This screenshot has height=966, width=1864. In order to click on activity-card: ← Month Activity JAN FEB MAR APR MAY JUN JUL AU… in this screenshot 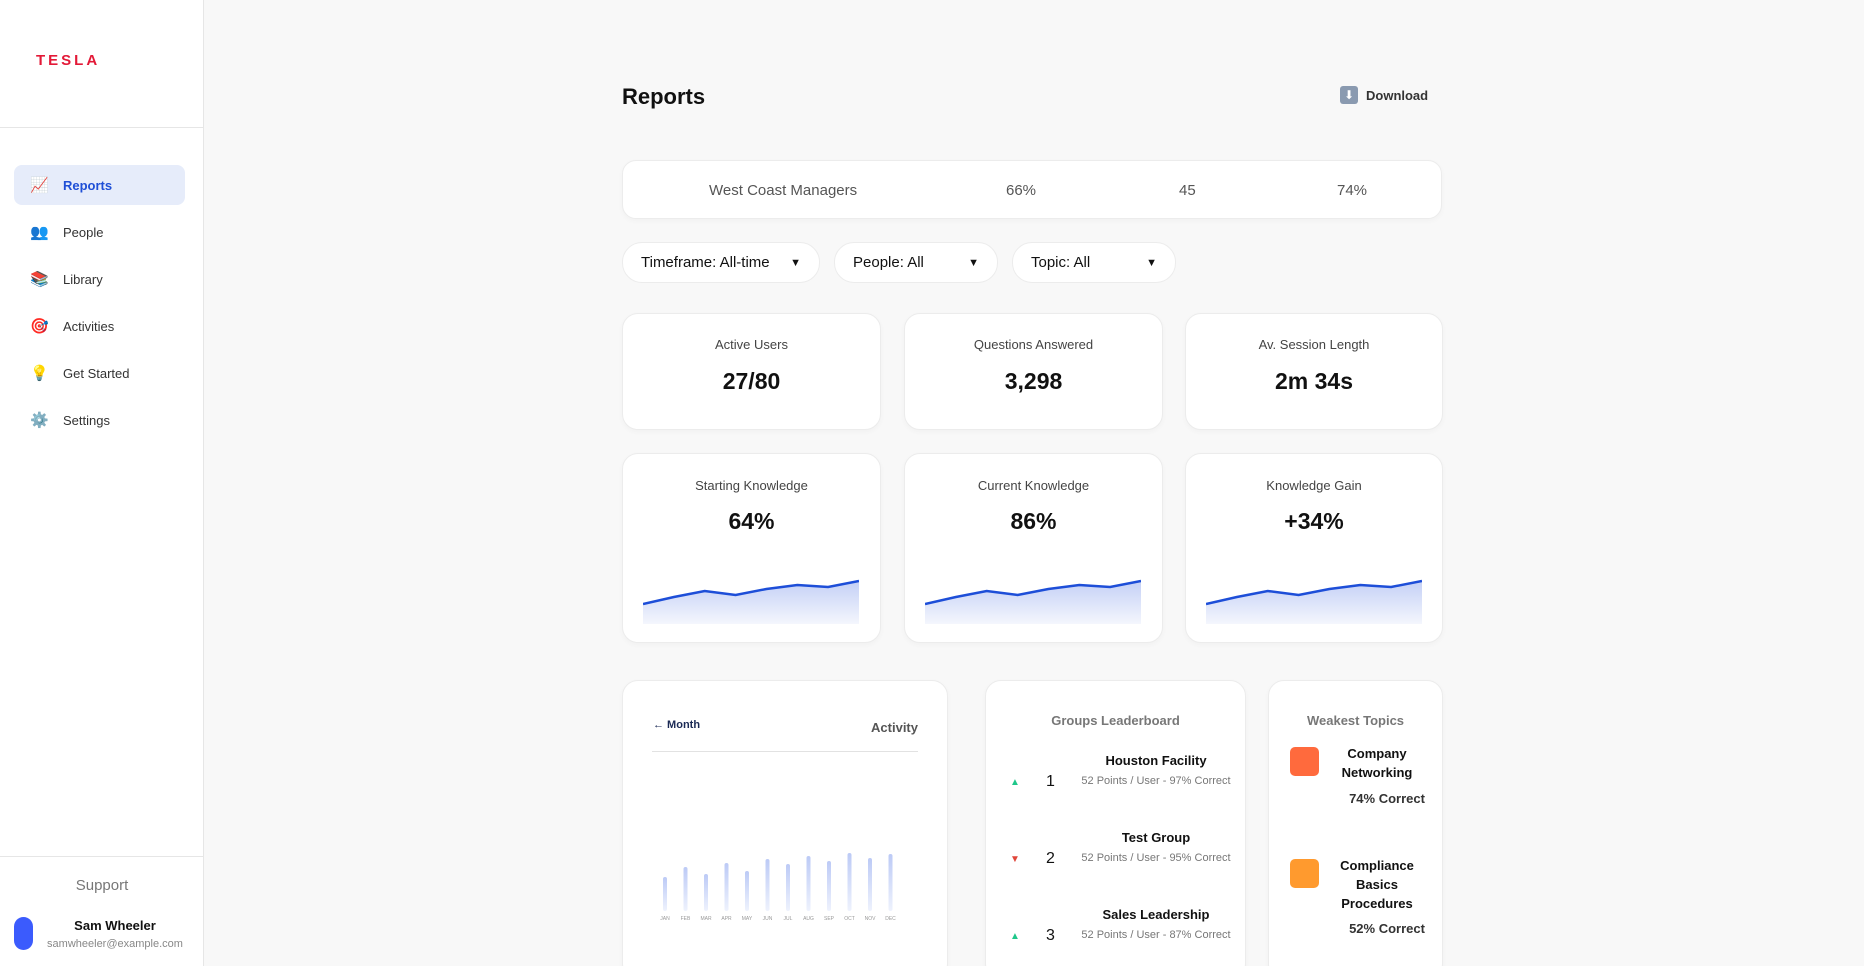, I will do `click(785, 823)`.